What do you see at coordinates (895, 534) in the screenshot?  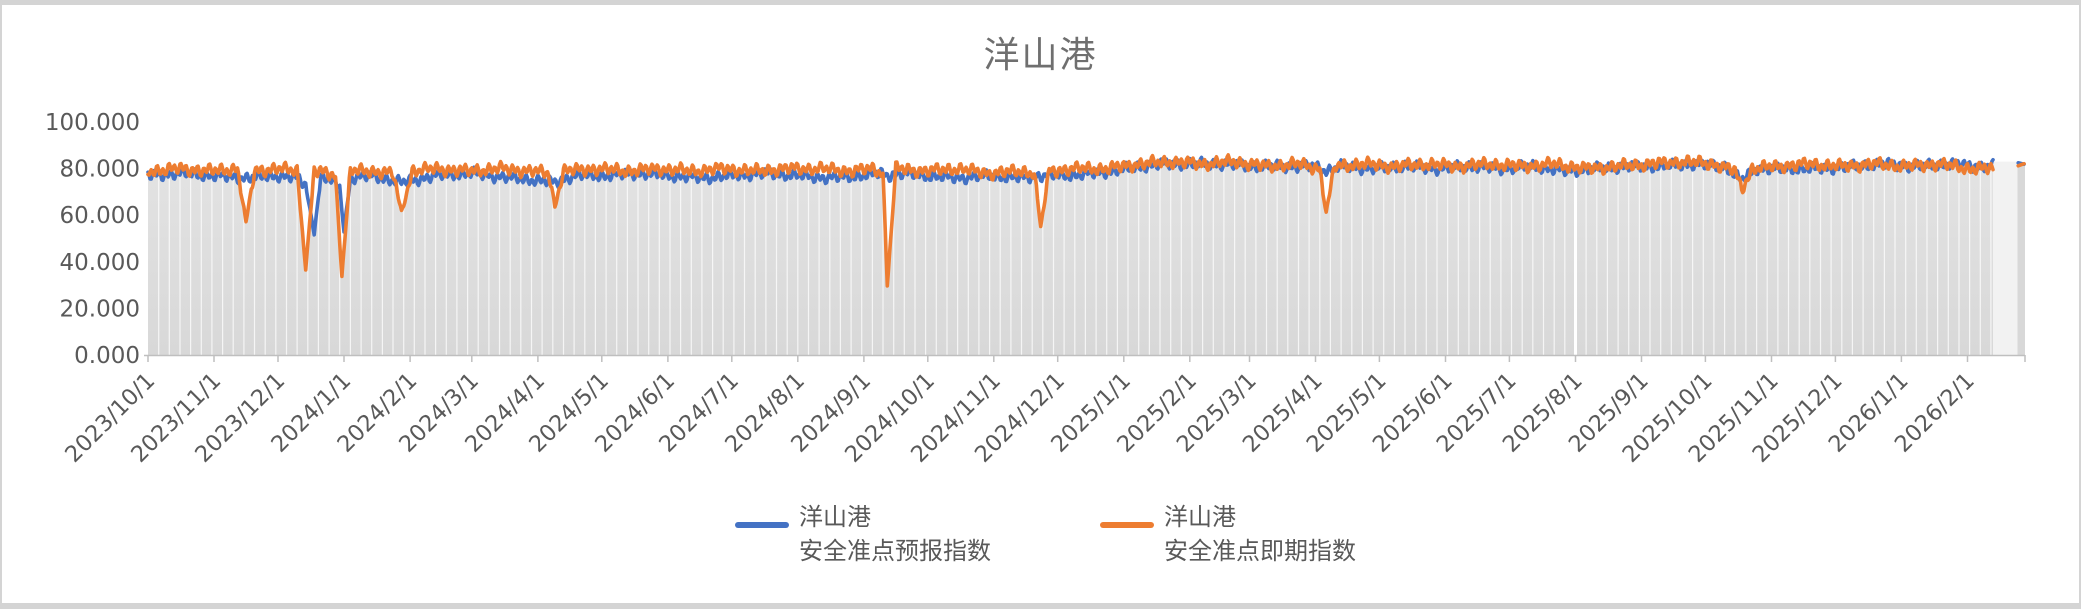 I see `legend-label: 洋山港 安全准点预报指数` at bounding box center [895, 534].